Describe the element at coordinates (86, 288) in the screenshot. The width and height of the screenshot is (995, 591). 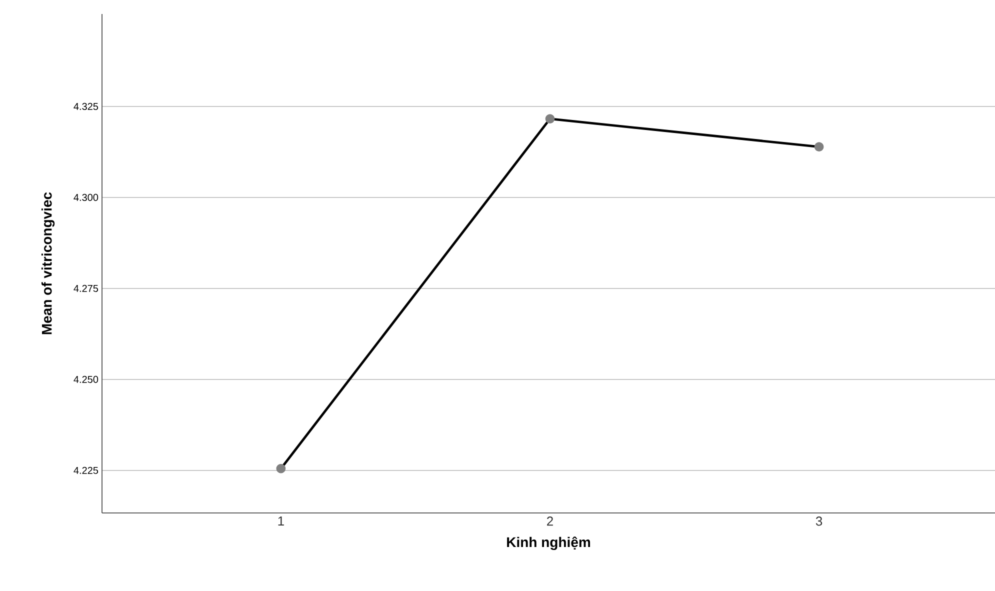
I see `y-tick-label: 4.275` at that location.